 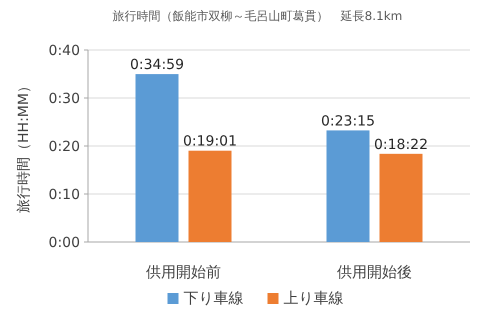 I want to click on y-axis-title: 旅行時間（HH:MM）, so click(x=24, y=146).